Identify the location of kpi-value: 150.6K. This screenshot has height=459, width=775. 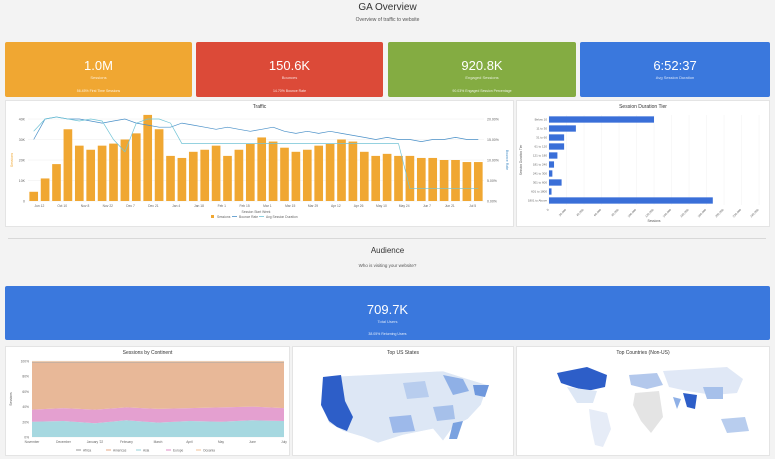
(289, 65).